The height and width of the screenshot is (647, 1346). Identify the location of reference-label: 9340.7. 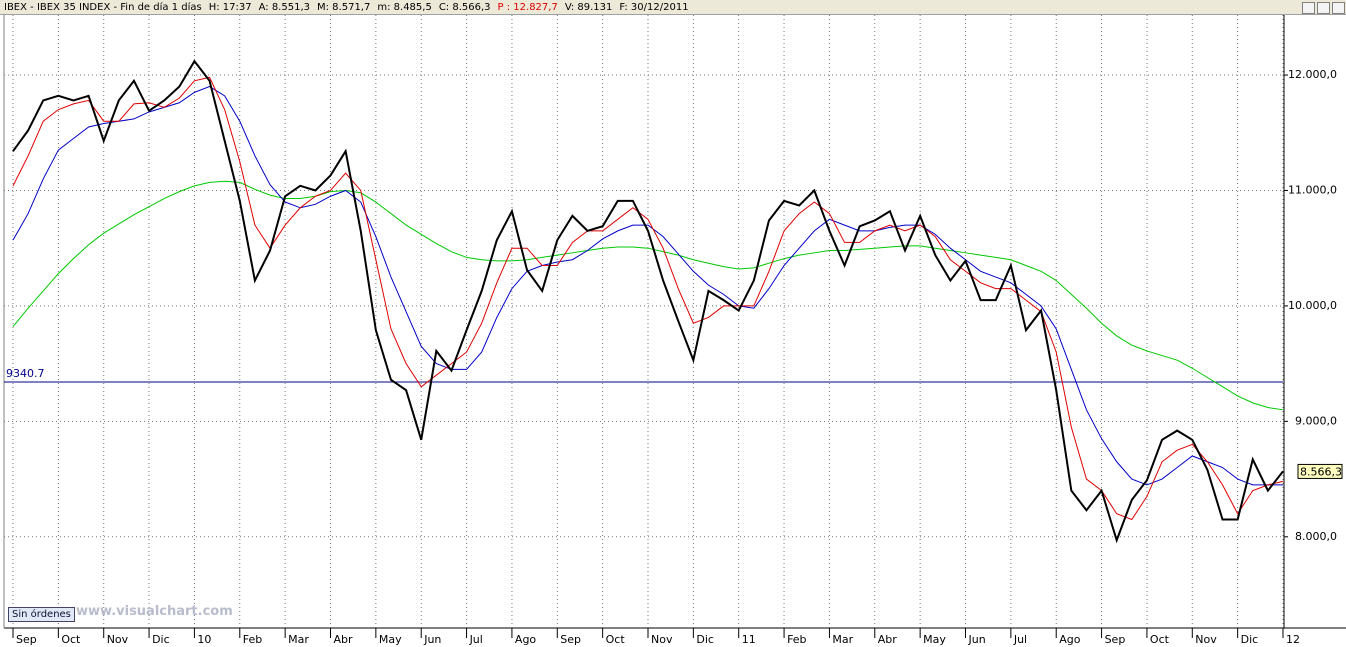
(25, 373).